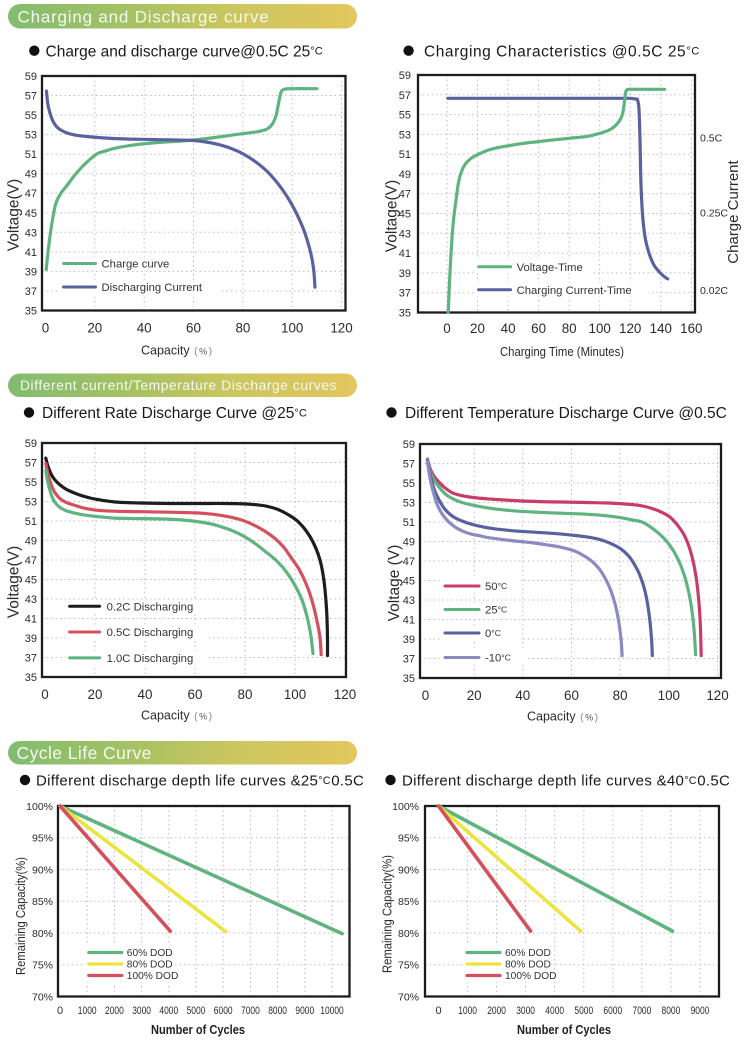  I want to click on svg-text: Voltage-Time, so click(550, 268).